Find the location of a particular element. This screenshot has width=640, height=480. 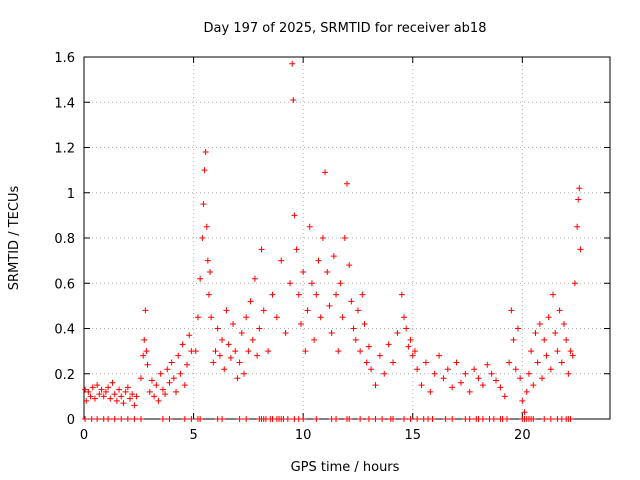

x-tick-labels: 0 5 10 15 20 is located at coordinates (305, 435).